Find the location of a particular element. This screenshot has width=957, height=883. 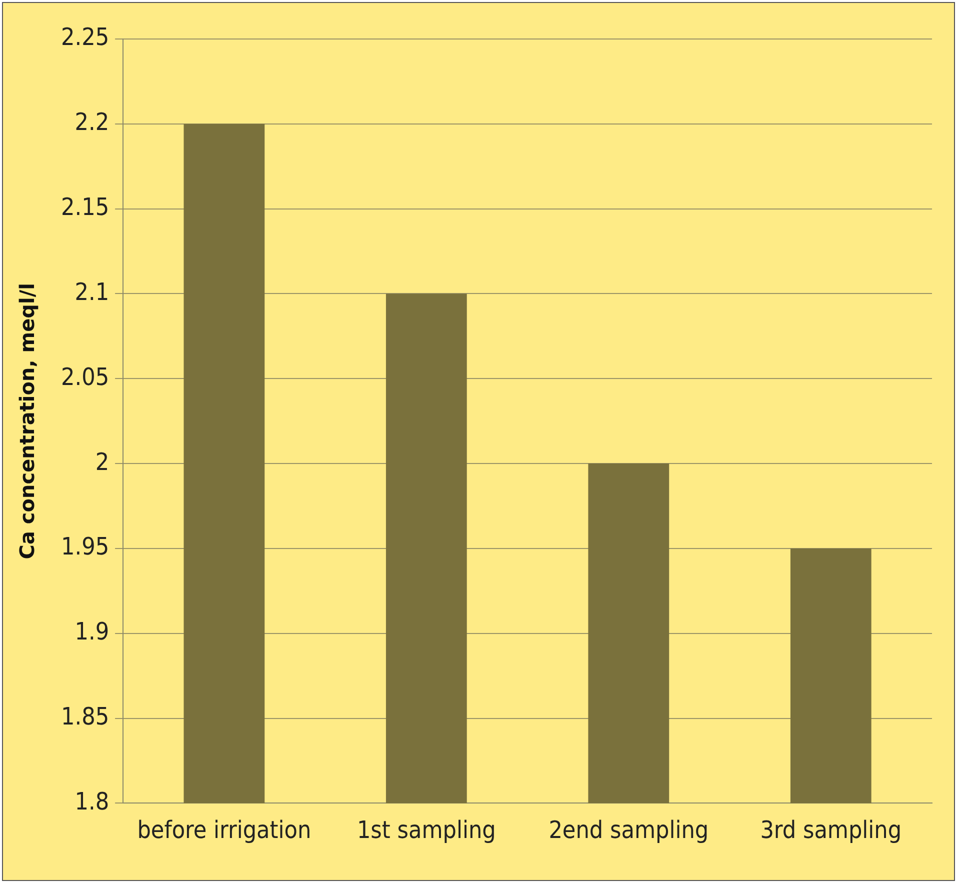

x-tick-label: before irrigation is located at coordinates (224, 830).